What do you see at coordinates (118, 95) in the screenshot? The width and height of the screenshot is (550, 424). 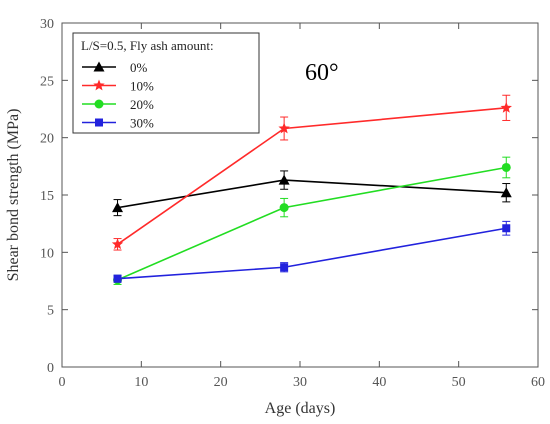 I see `legend-items: 0% 10% 20% 30%` at bounding box center [118, 95].